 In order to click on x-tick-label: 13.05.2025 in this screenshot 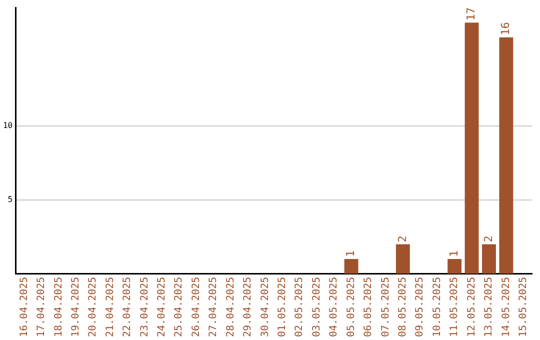, I will do `click(489, 307)`.